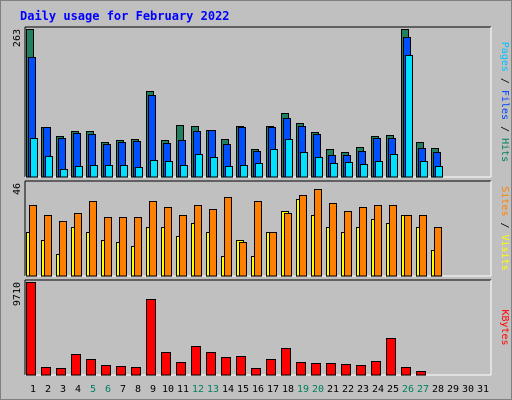 Image resolution: width=512 pixels, height=400 pixels. What do you see at coordinates (453, 389) in the screenshot?
I see `x-tick-label: 29` at bounding box center [453, 389].